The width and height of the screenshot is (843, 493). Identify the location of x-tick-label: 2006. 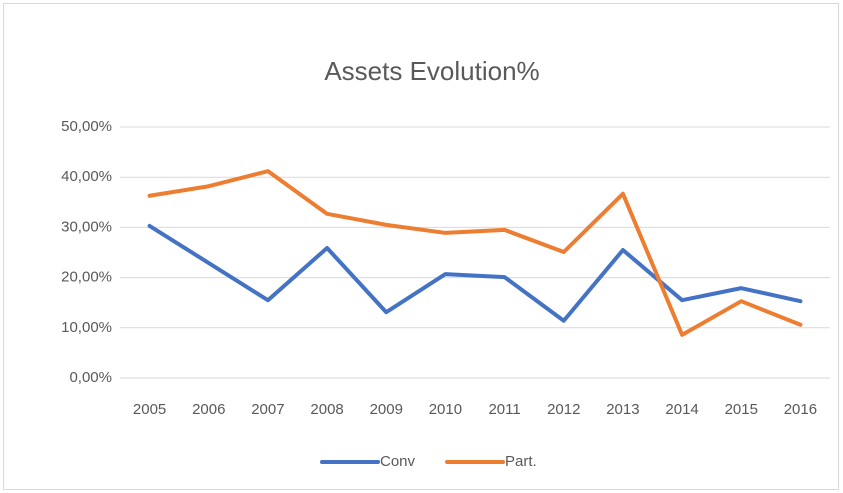
(208, 409).